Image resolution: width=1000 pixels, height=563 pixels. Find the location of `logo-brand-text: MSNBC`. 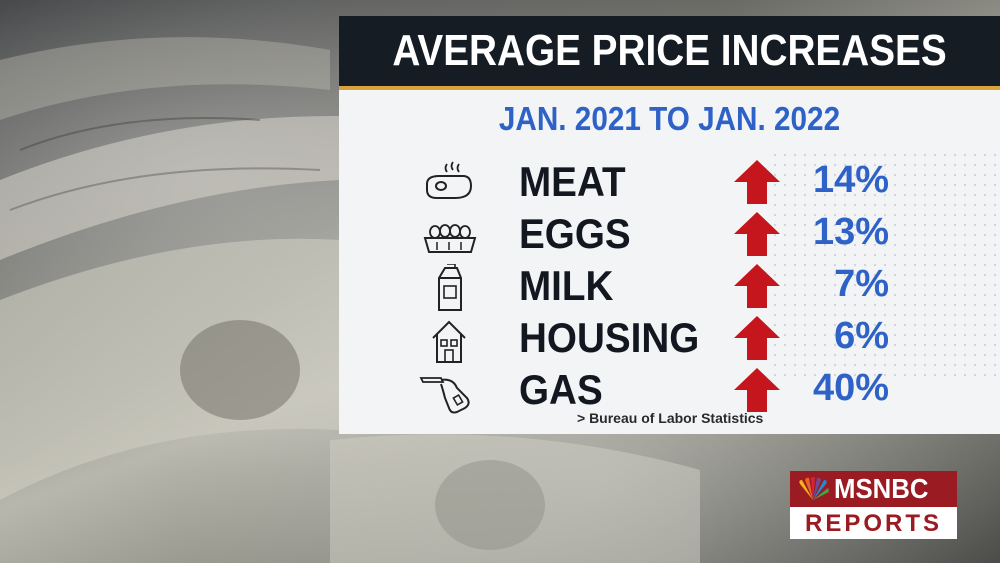

logo-brand-text: MSNBC is located at coordinates (881, 488).